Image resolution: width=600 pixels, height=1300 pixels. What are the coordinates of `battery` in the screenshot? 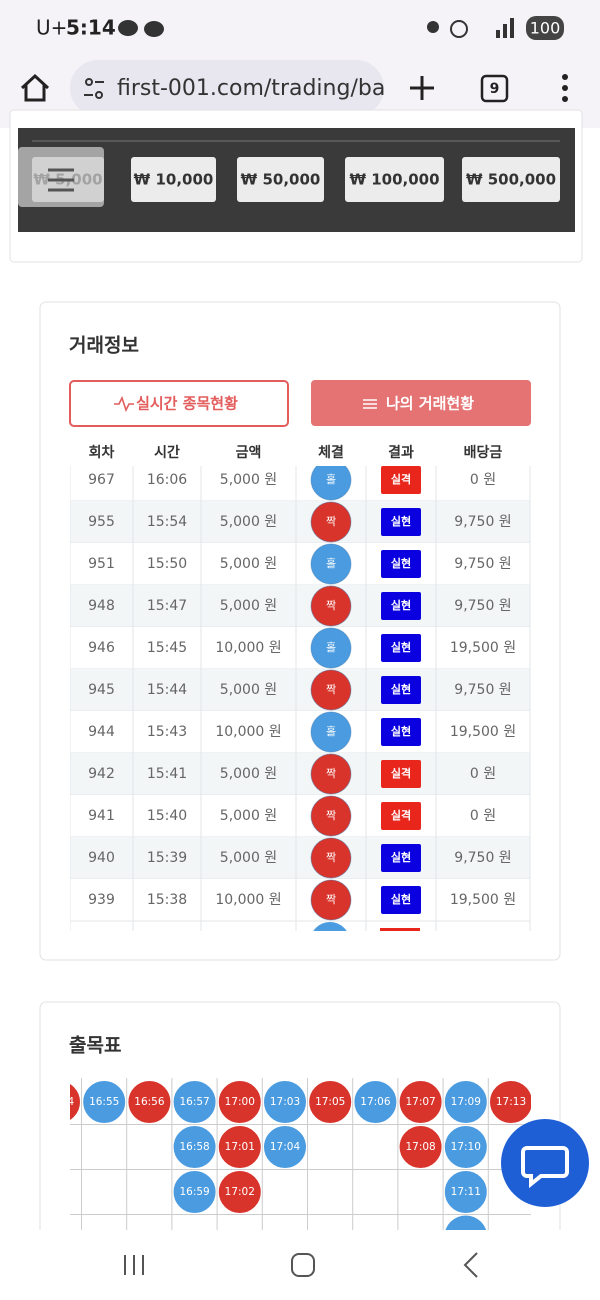 It's located at (545, 28).